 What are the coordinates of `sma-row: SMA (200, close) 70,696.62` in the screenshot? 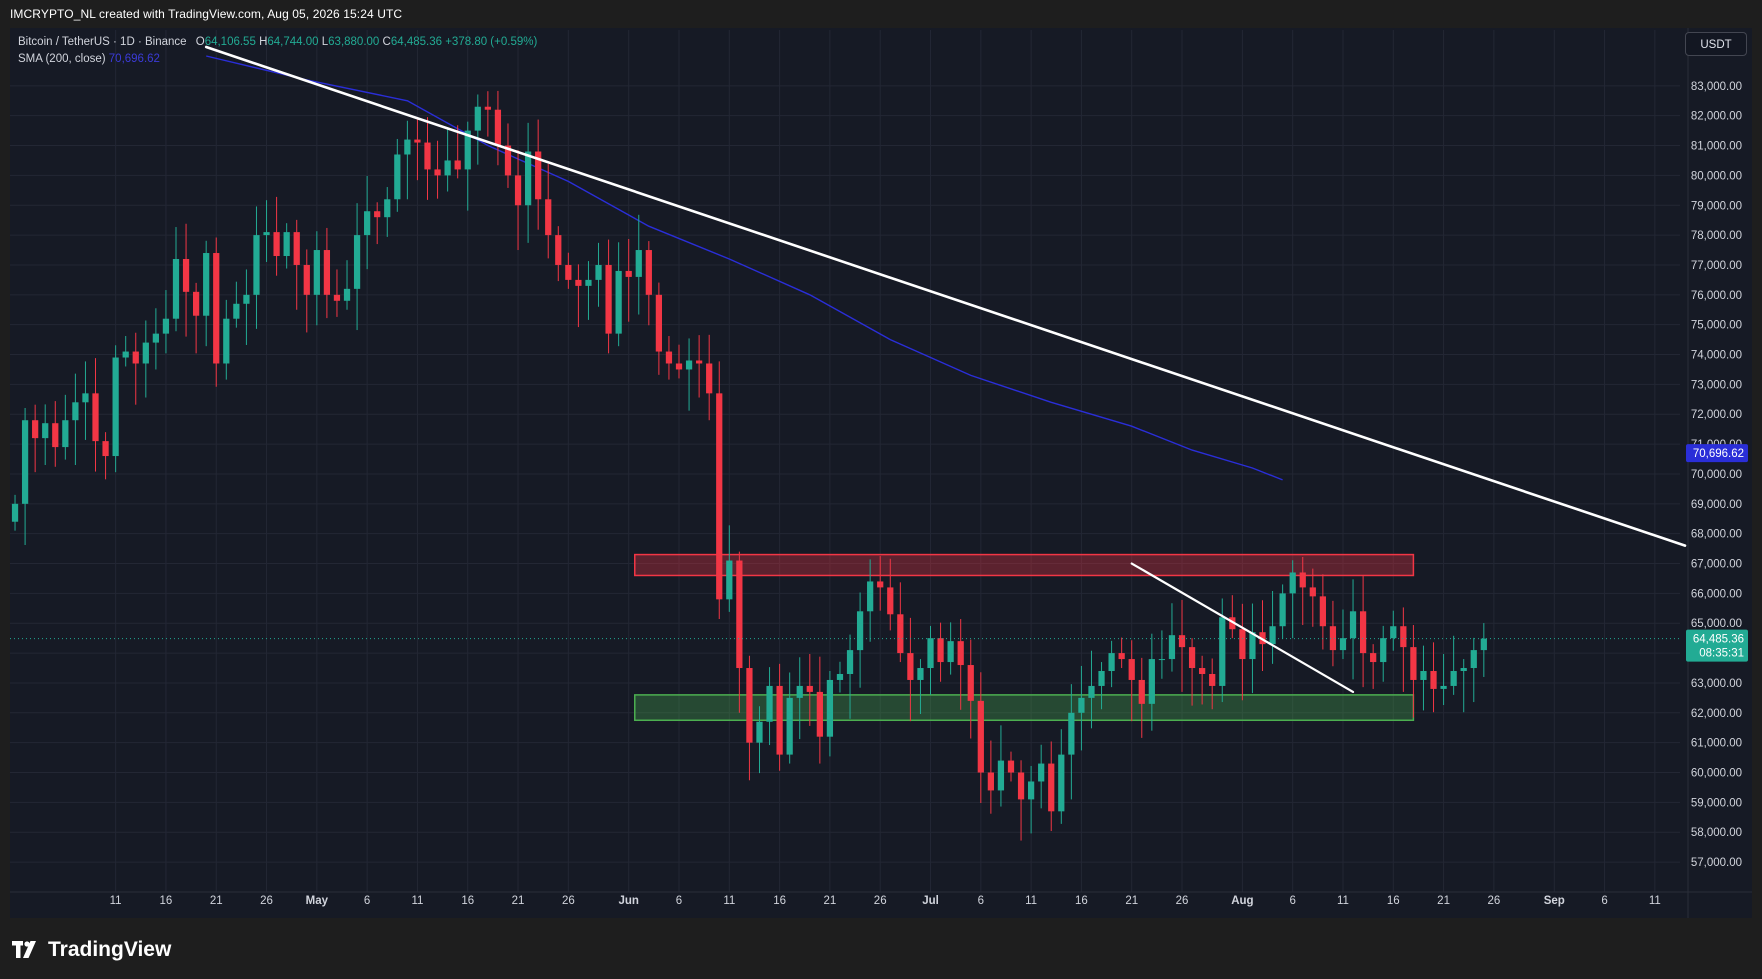 It's located at (277, 59).